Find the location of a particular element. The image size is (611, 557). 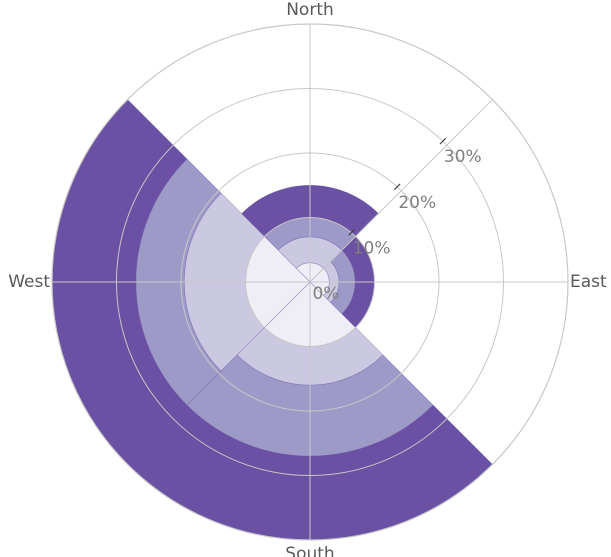

radial-axis is located at coordinates (401, 191).